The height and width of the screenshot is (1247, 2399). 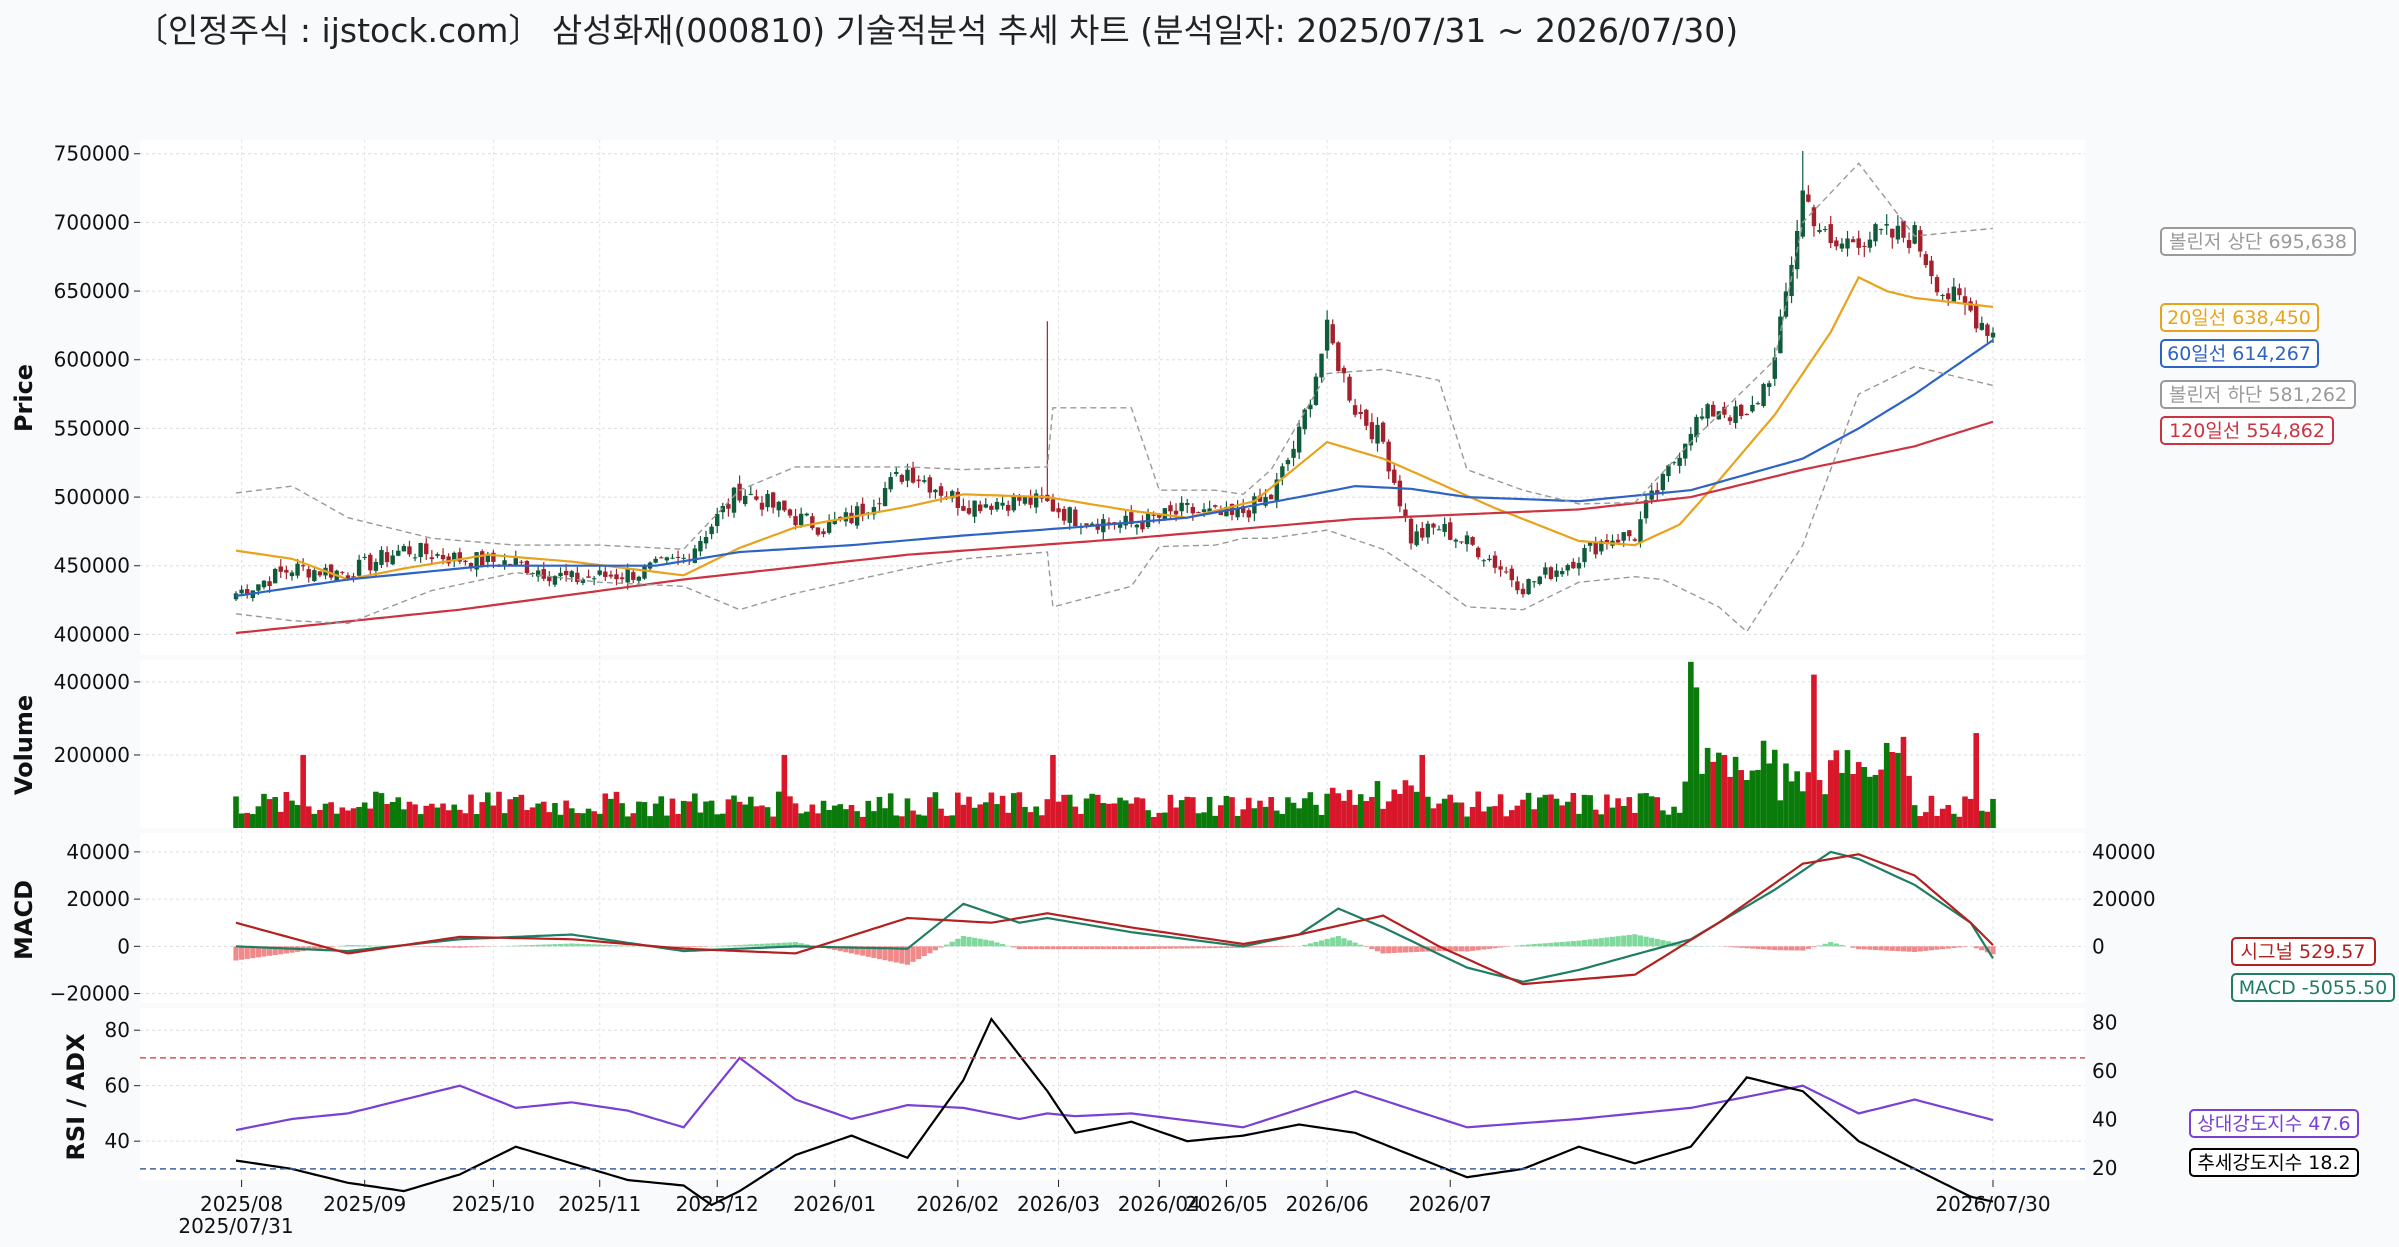 What do you see at coordinates (493, 1204) in the screenshot?
I see `x-tick-label: 2025/10` at bounding box center [493, 1204].